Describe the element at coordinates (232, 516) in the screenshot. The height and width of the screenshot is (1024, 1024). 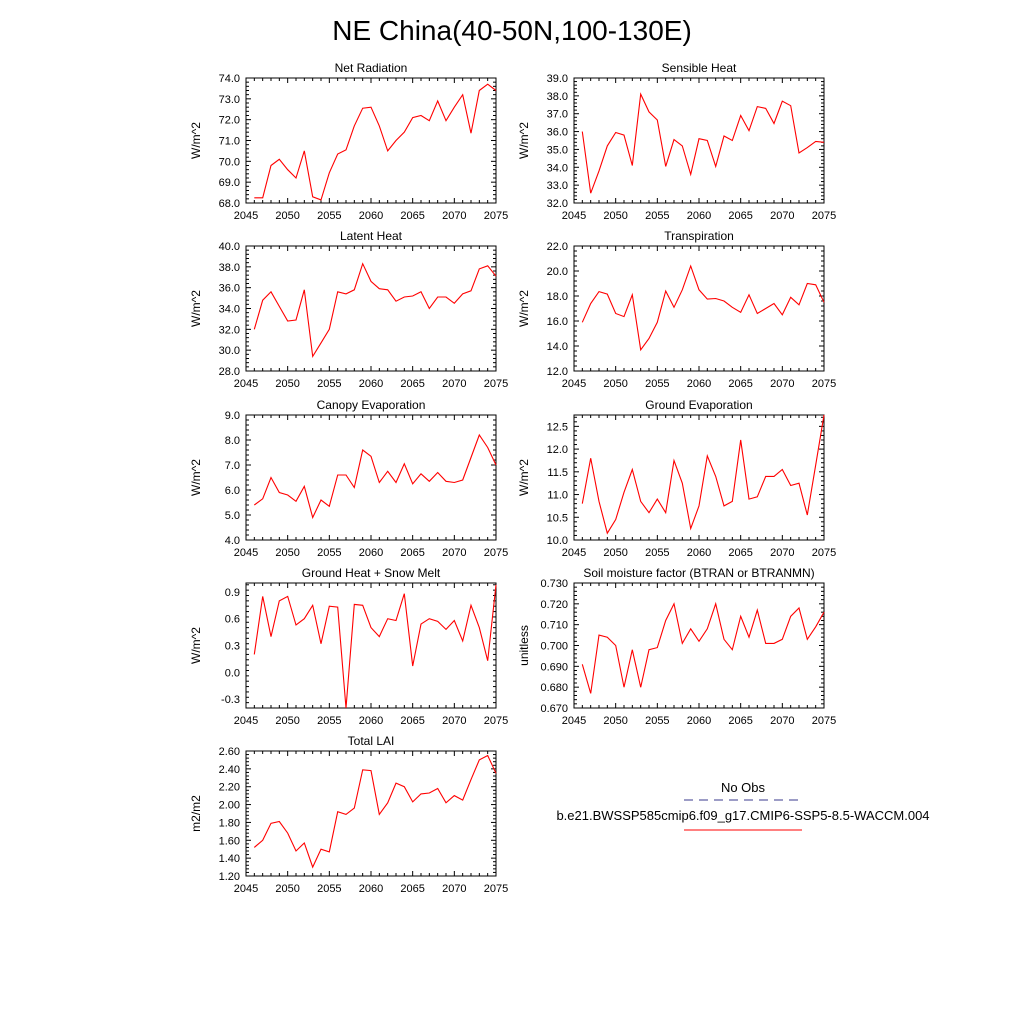
I see `y-tick-label: 5.0` at that location.